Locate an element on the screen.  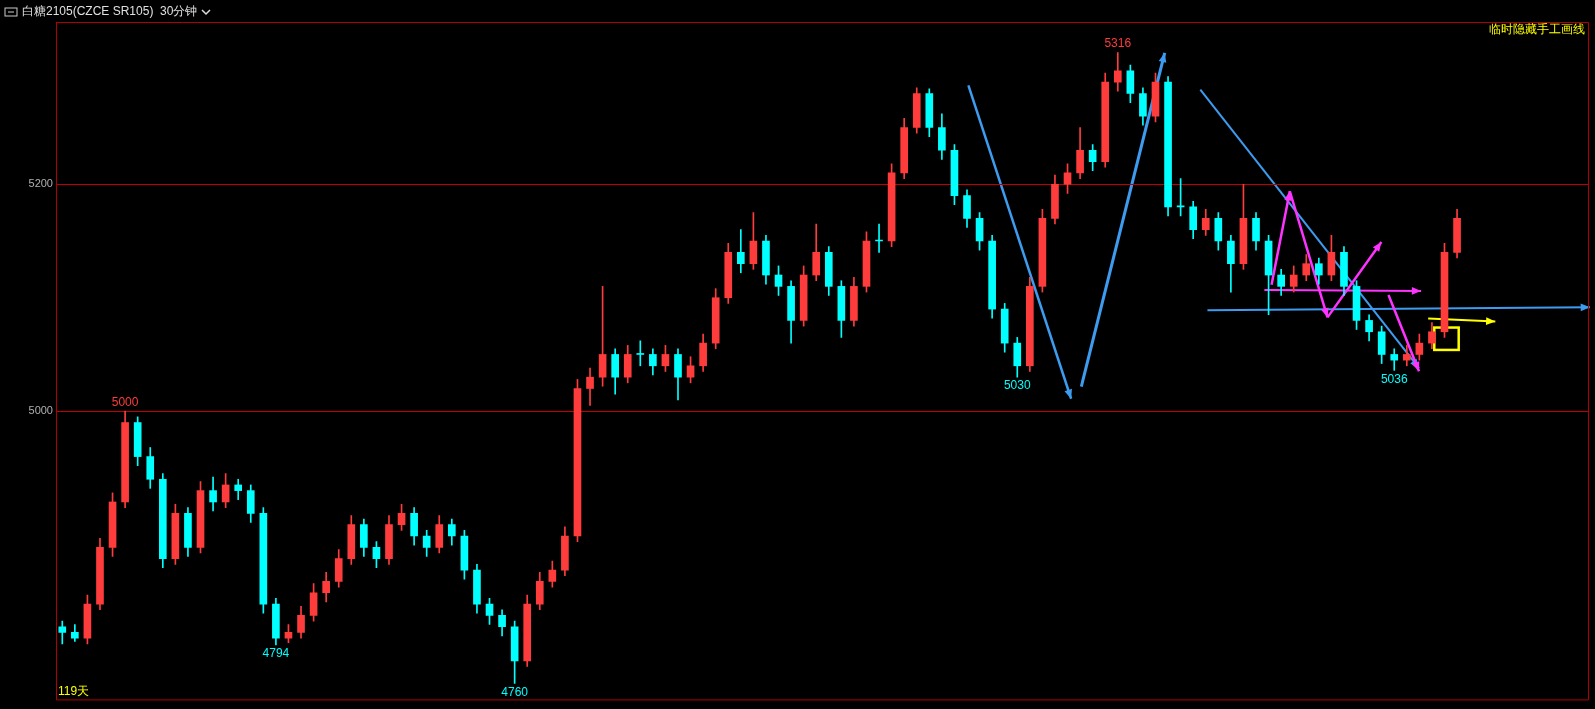
annotation: 5036 is located at coordinates (1394, 378).